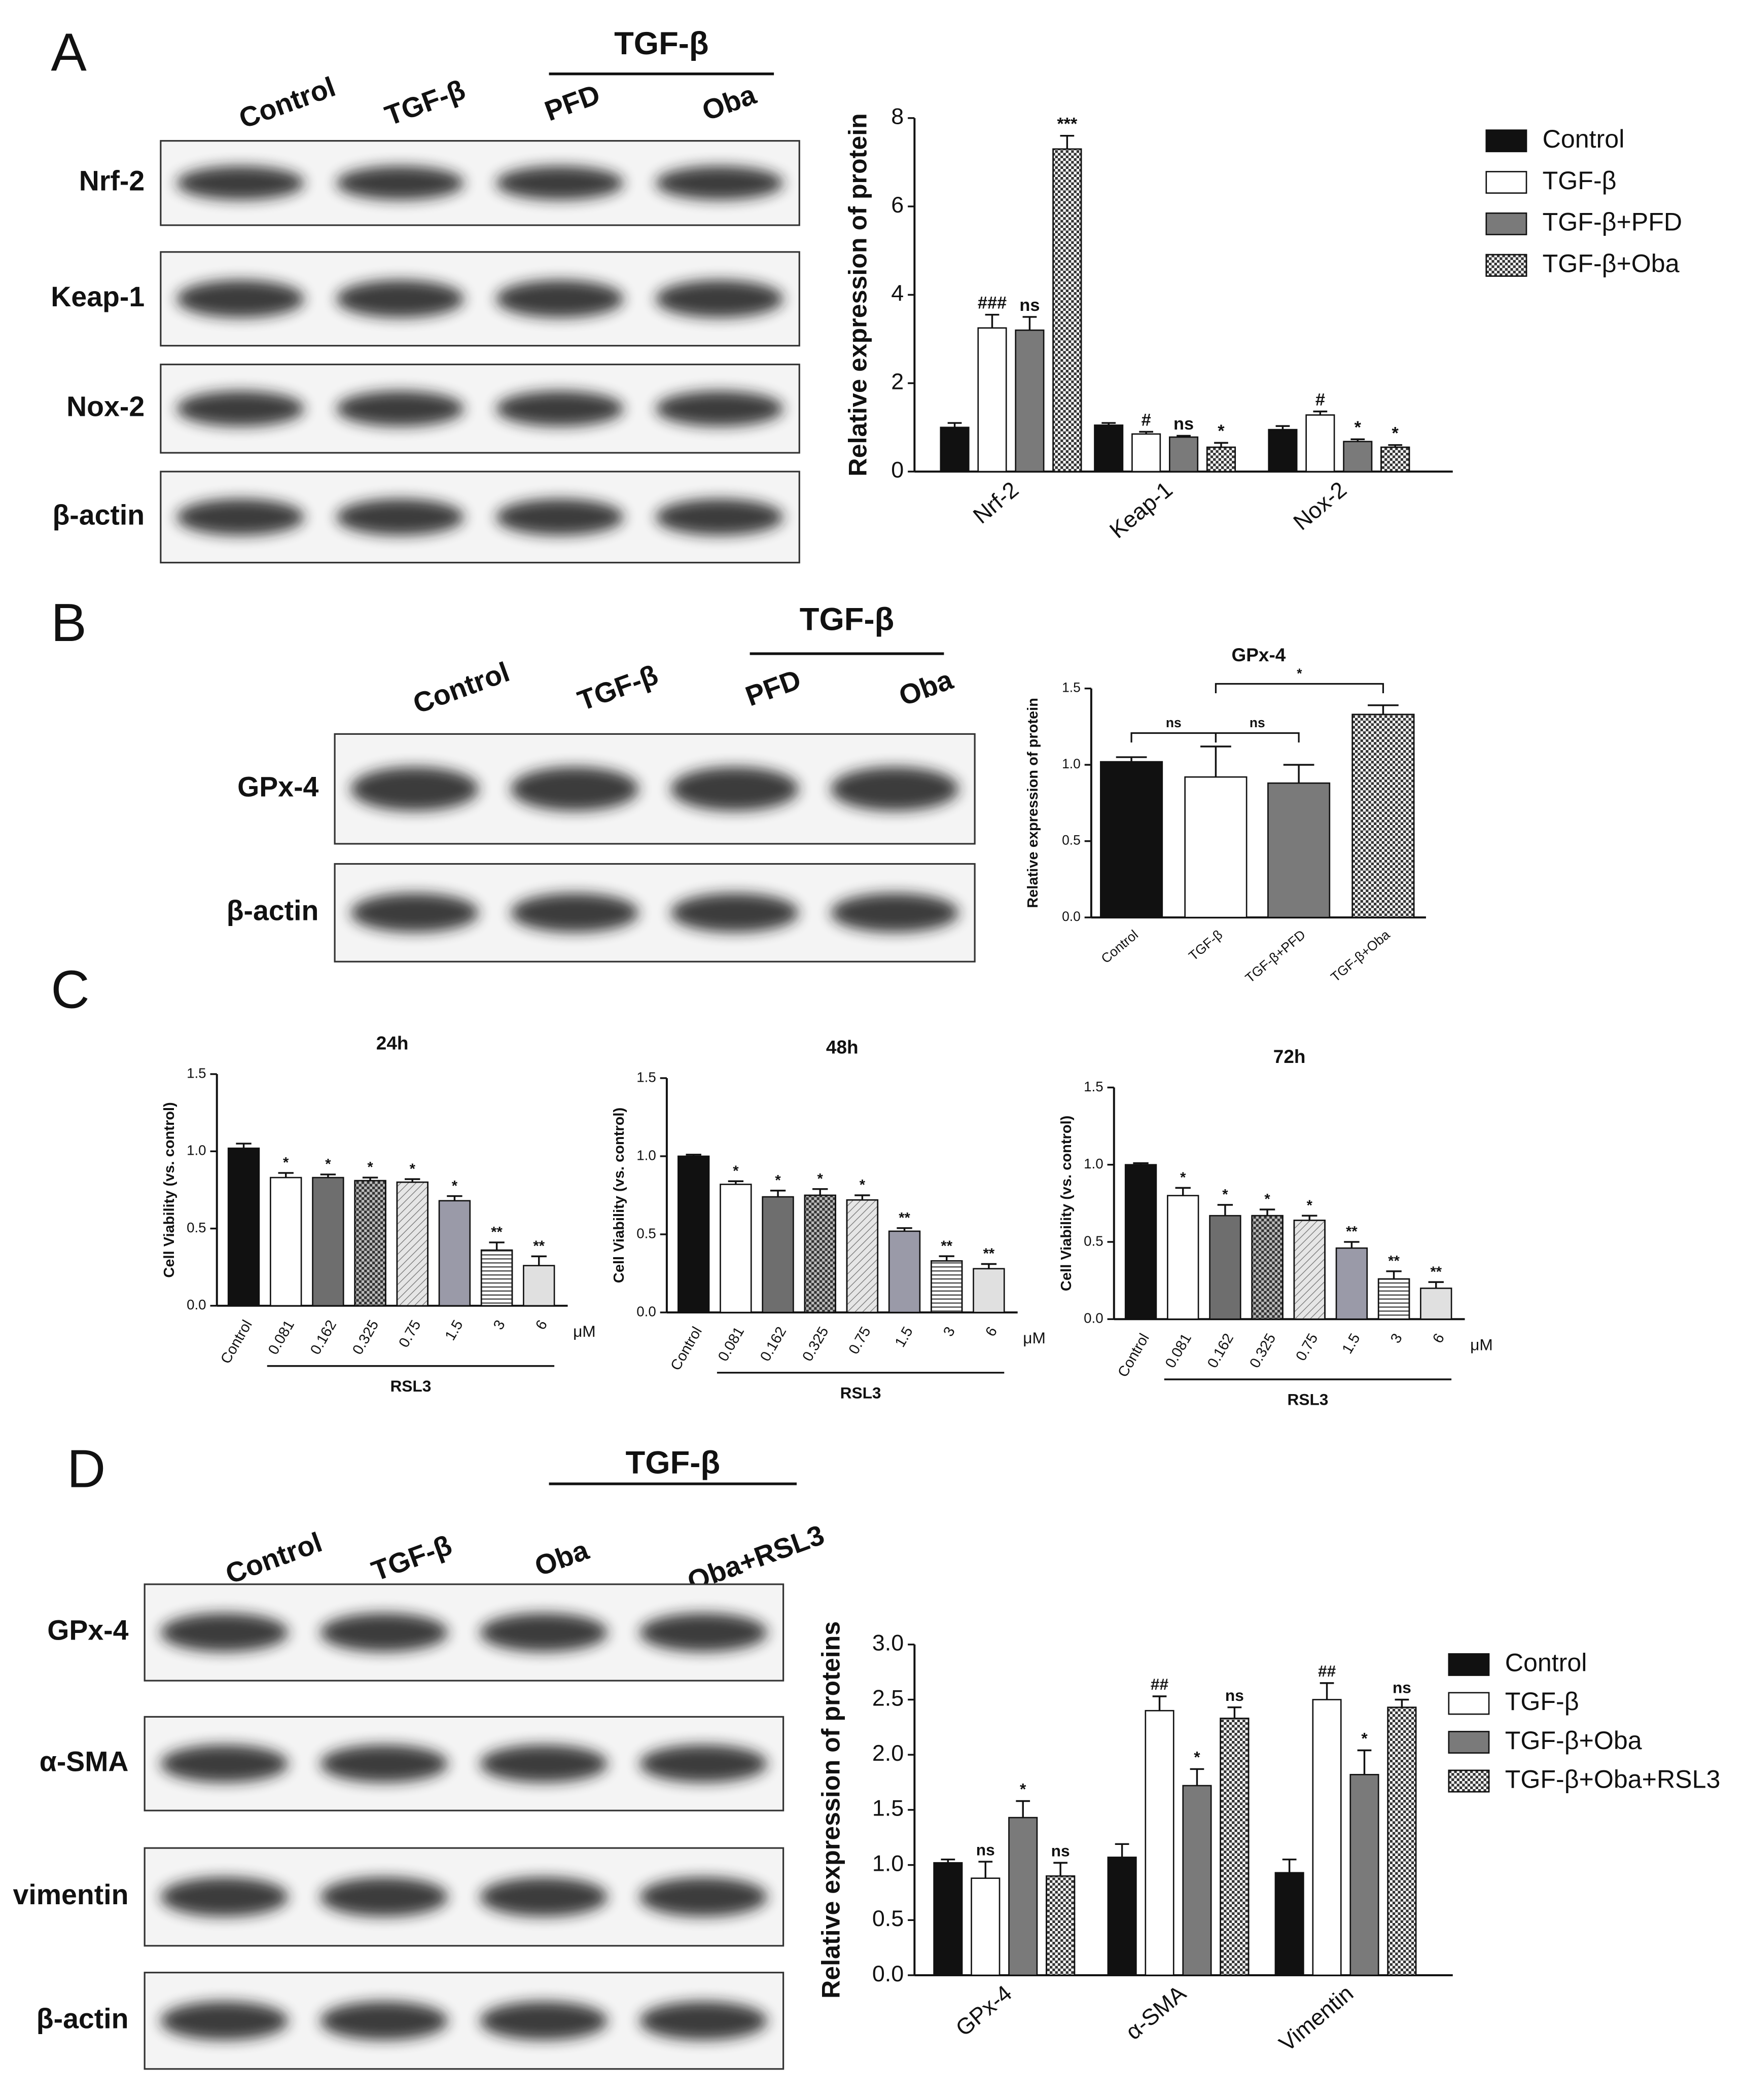  I want to click on x-tick-label: 1.5, so click(1352, 1344).